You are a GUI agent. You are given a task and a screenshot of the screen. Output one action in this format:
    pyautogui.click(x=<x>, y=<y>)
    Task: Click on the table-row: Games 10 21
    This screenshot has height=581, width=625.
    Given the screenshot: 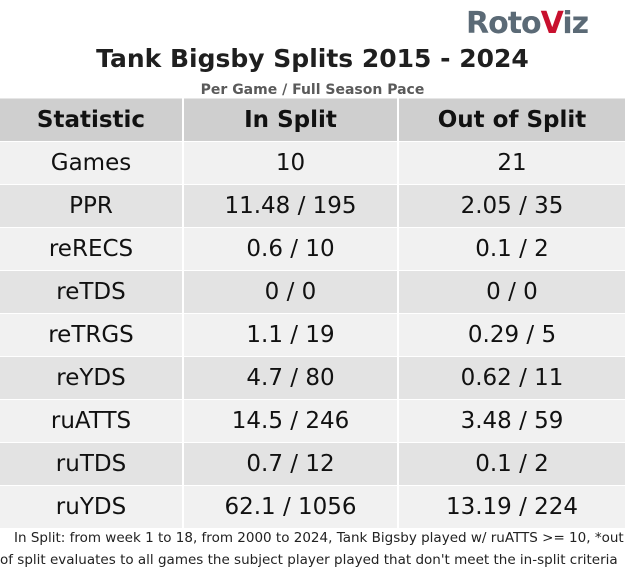 What is the action you would take?
    pyautogui.click(x=312, y=163)
    